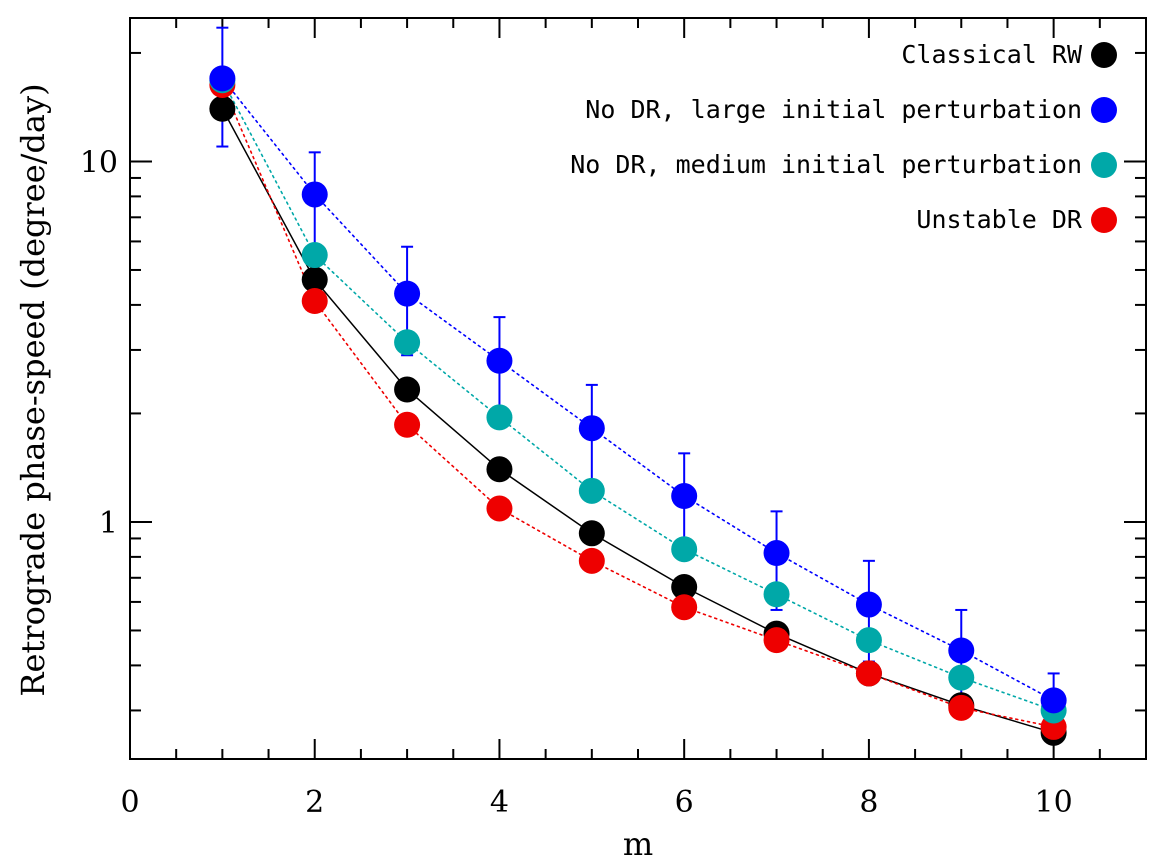 This screenshot has width=1156, height=861. What do you see at coordinates (868, 802) in the screenshot?
I see `x-tick-label: 8` at bounding box center [868, 802].